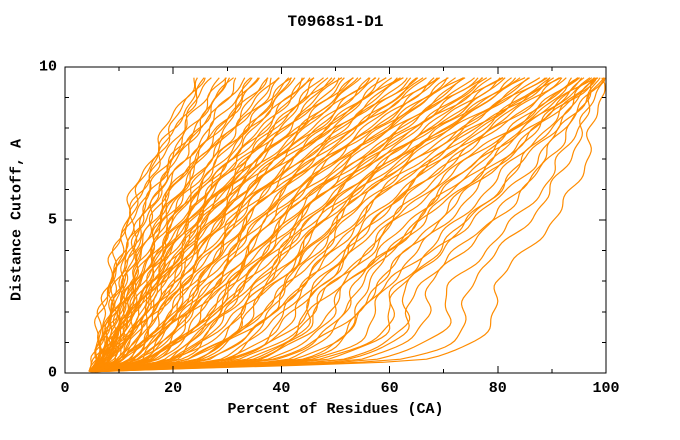  Describe the element at coordinates (52, 373) in the screenshot. I see `y-tick-label: 0` at that location.